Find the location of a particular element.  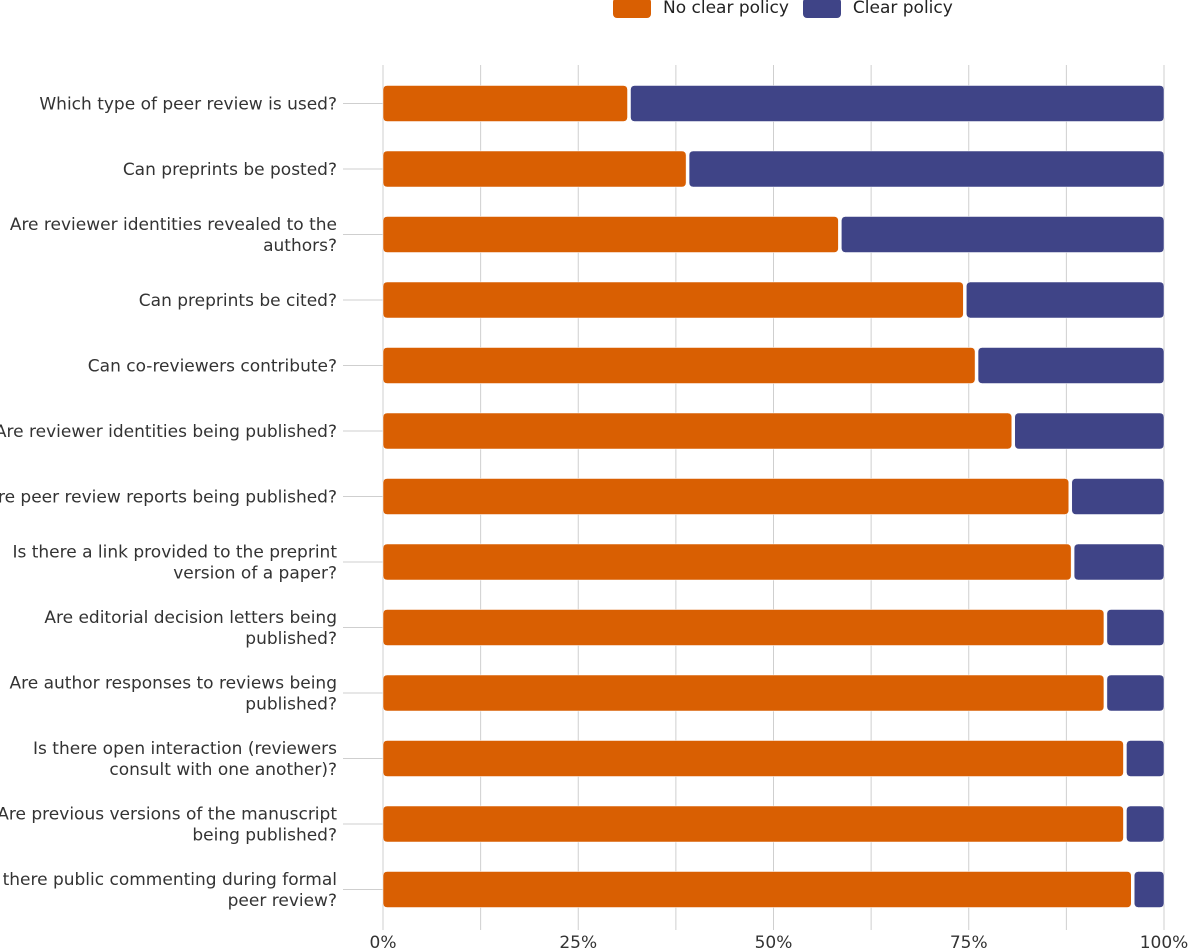

category-label-line: Are author responses to reviews being is located at coordinates (174, 684).